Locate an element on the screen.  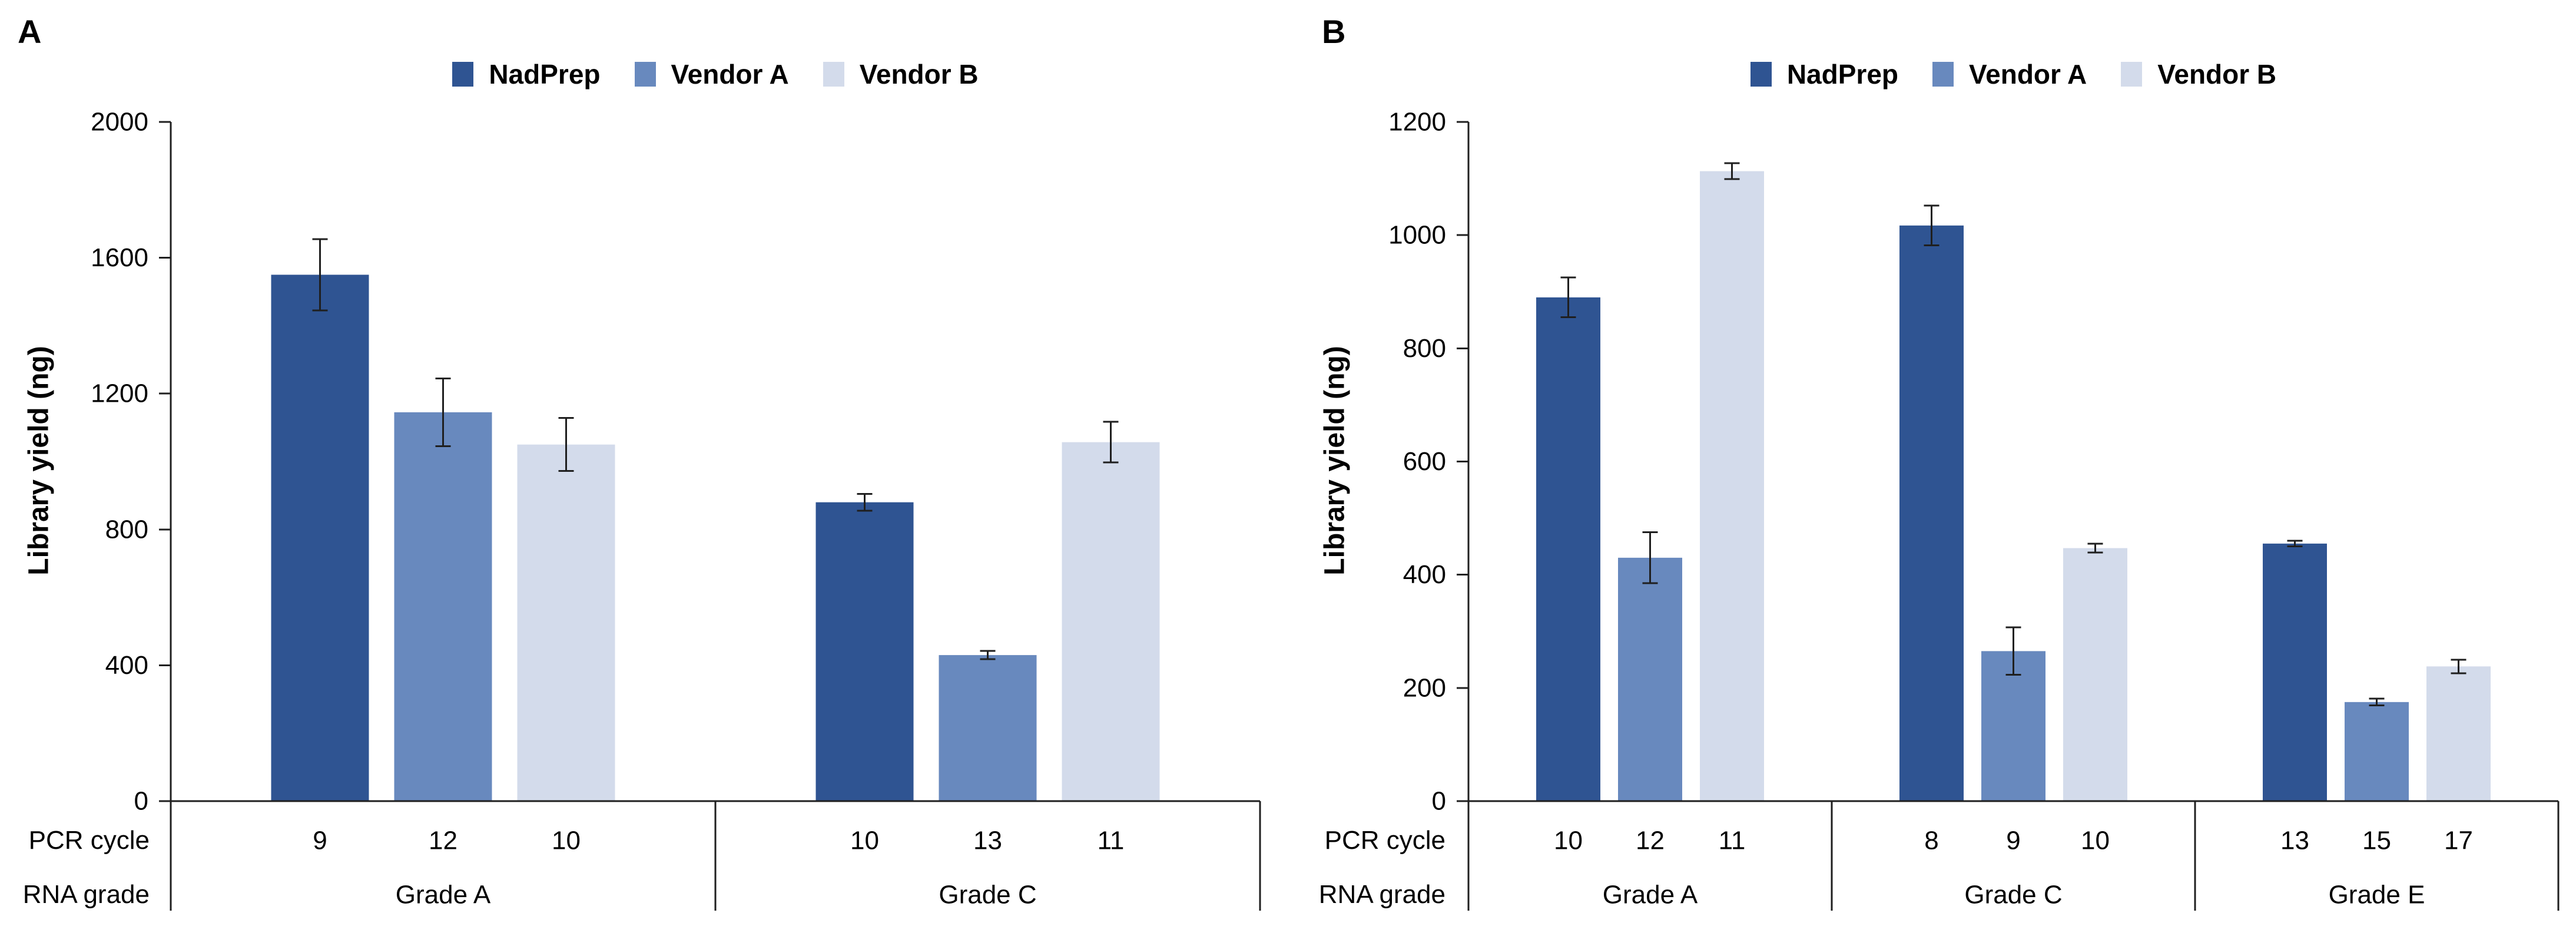
y-tick-label: 1600 is located at coordinates (120, 257).